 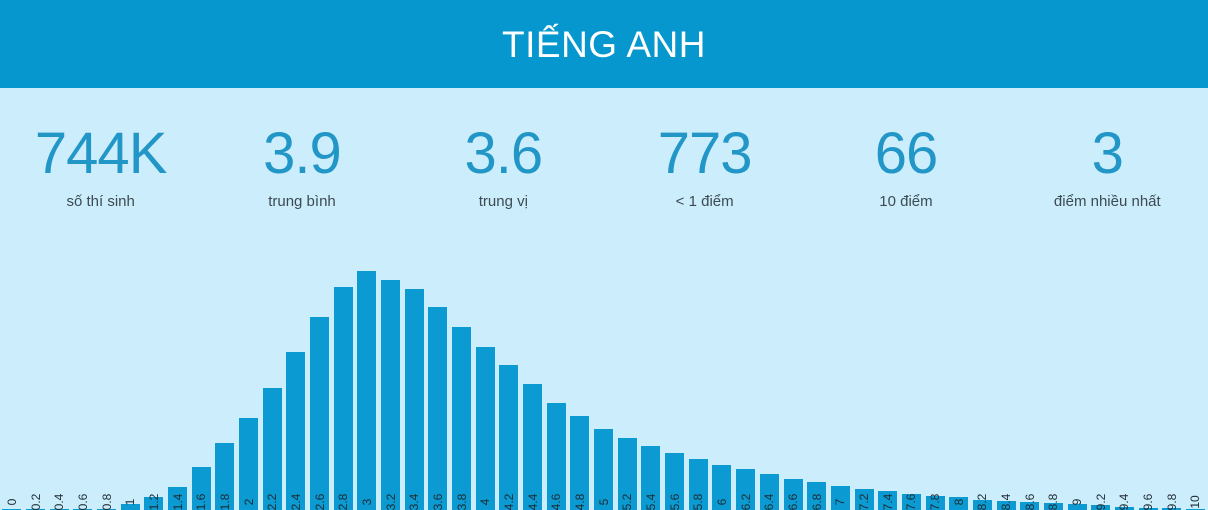 What do you see at coordinates (770, 385) in the screenshot?
I see `histogram-bar-cell: 6.4` at bounding box center [770, 385].